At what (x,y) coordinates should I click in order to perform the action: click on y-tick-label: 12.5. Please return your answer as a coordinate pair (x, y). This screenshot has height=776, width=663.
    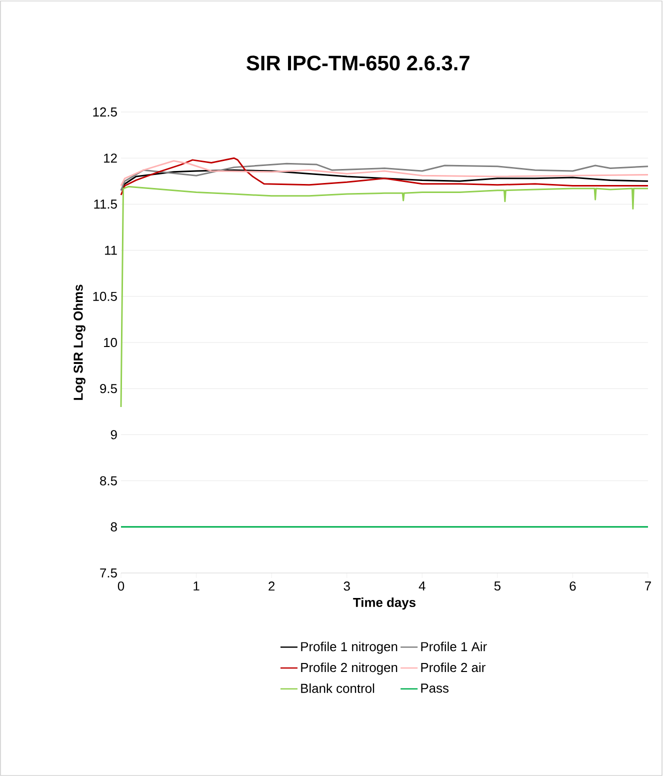
    Looking at the image, I should click on (105, 112).